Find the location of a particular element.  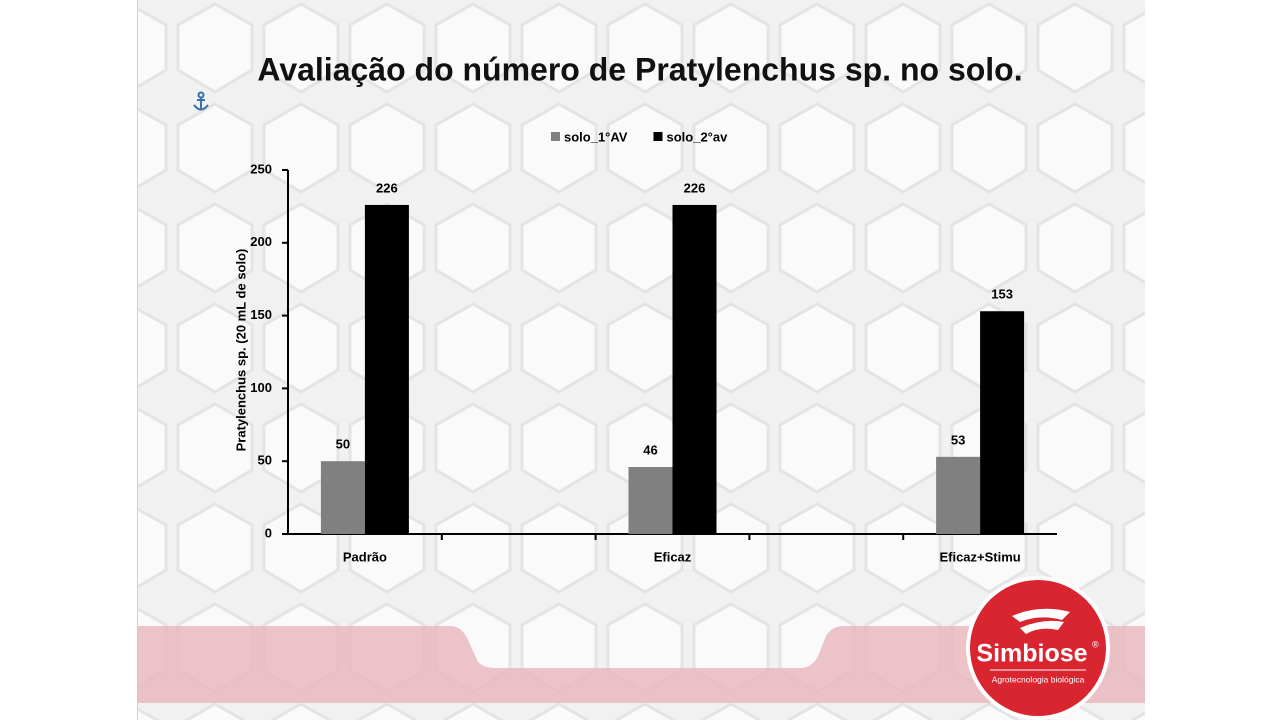

logo-name: Simbiose is located at coordinates (1031, 654).